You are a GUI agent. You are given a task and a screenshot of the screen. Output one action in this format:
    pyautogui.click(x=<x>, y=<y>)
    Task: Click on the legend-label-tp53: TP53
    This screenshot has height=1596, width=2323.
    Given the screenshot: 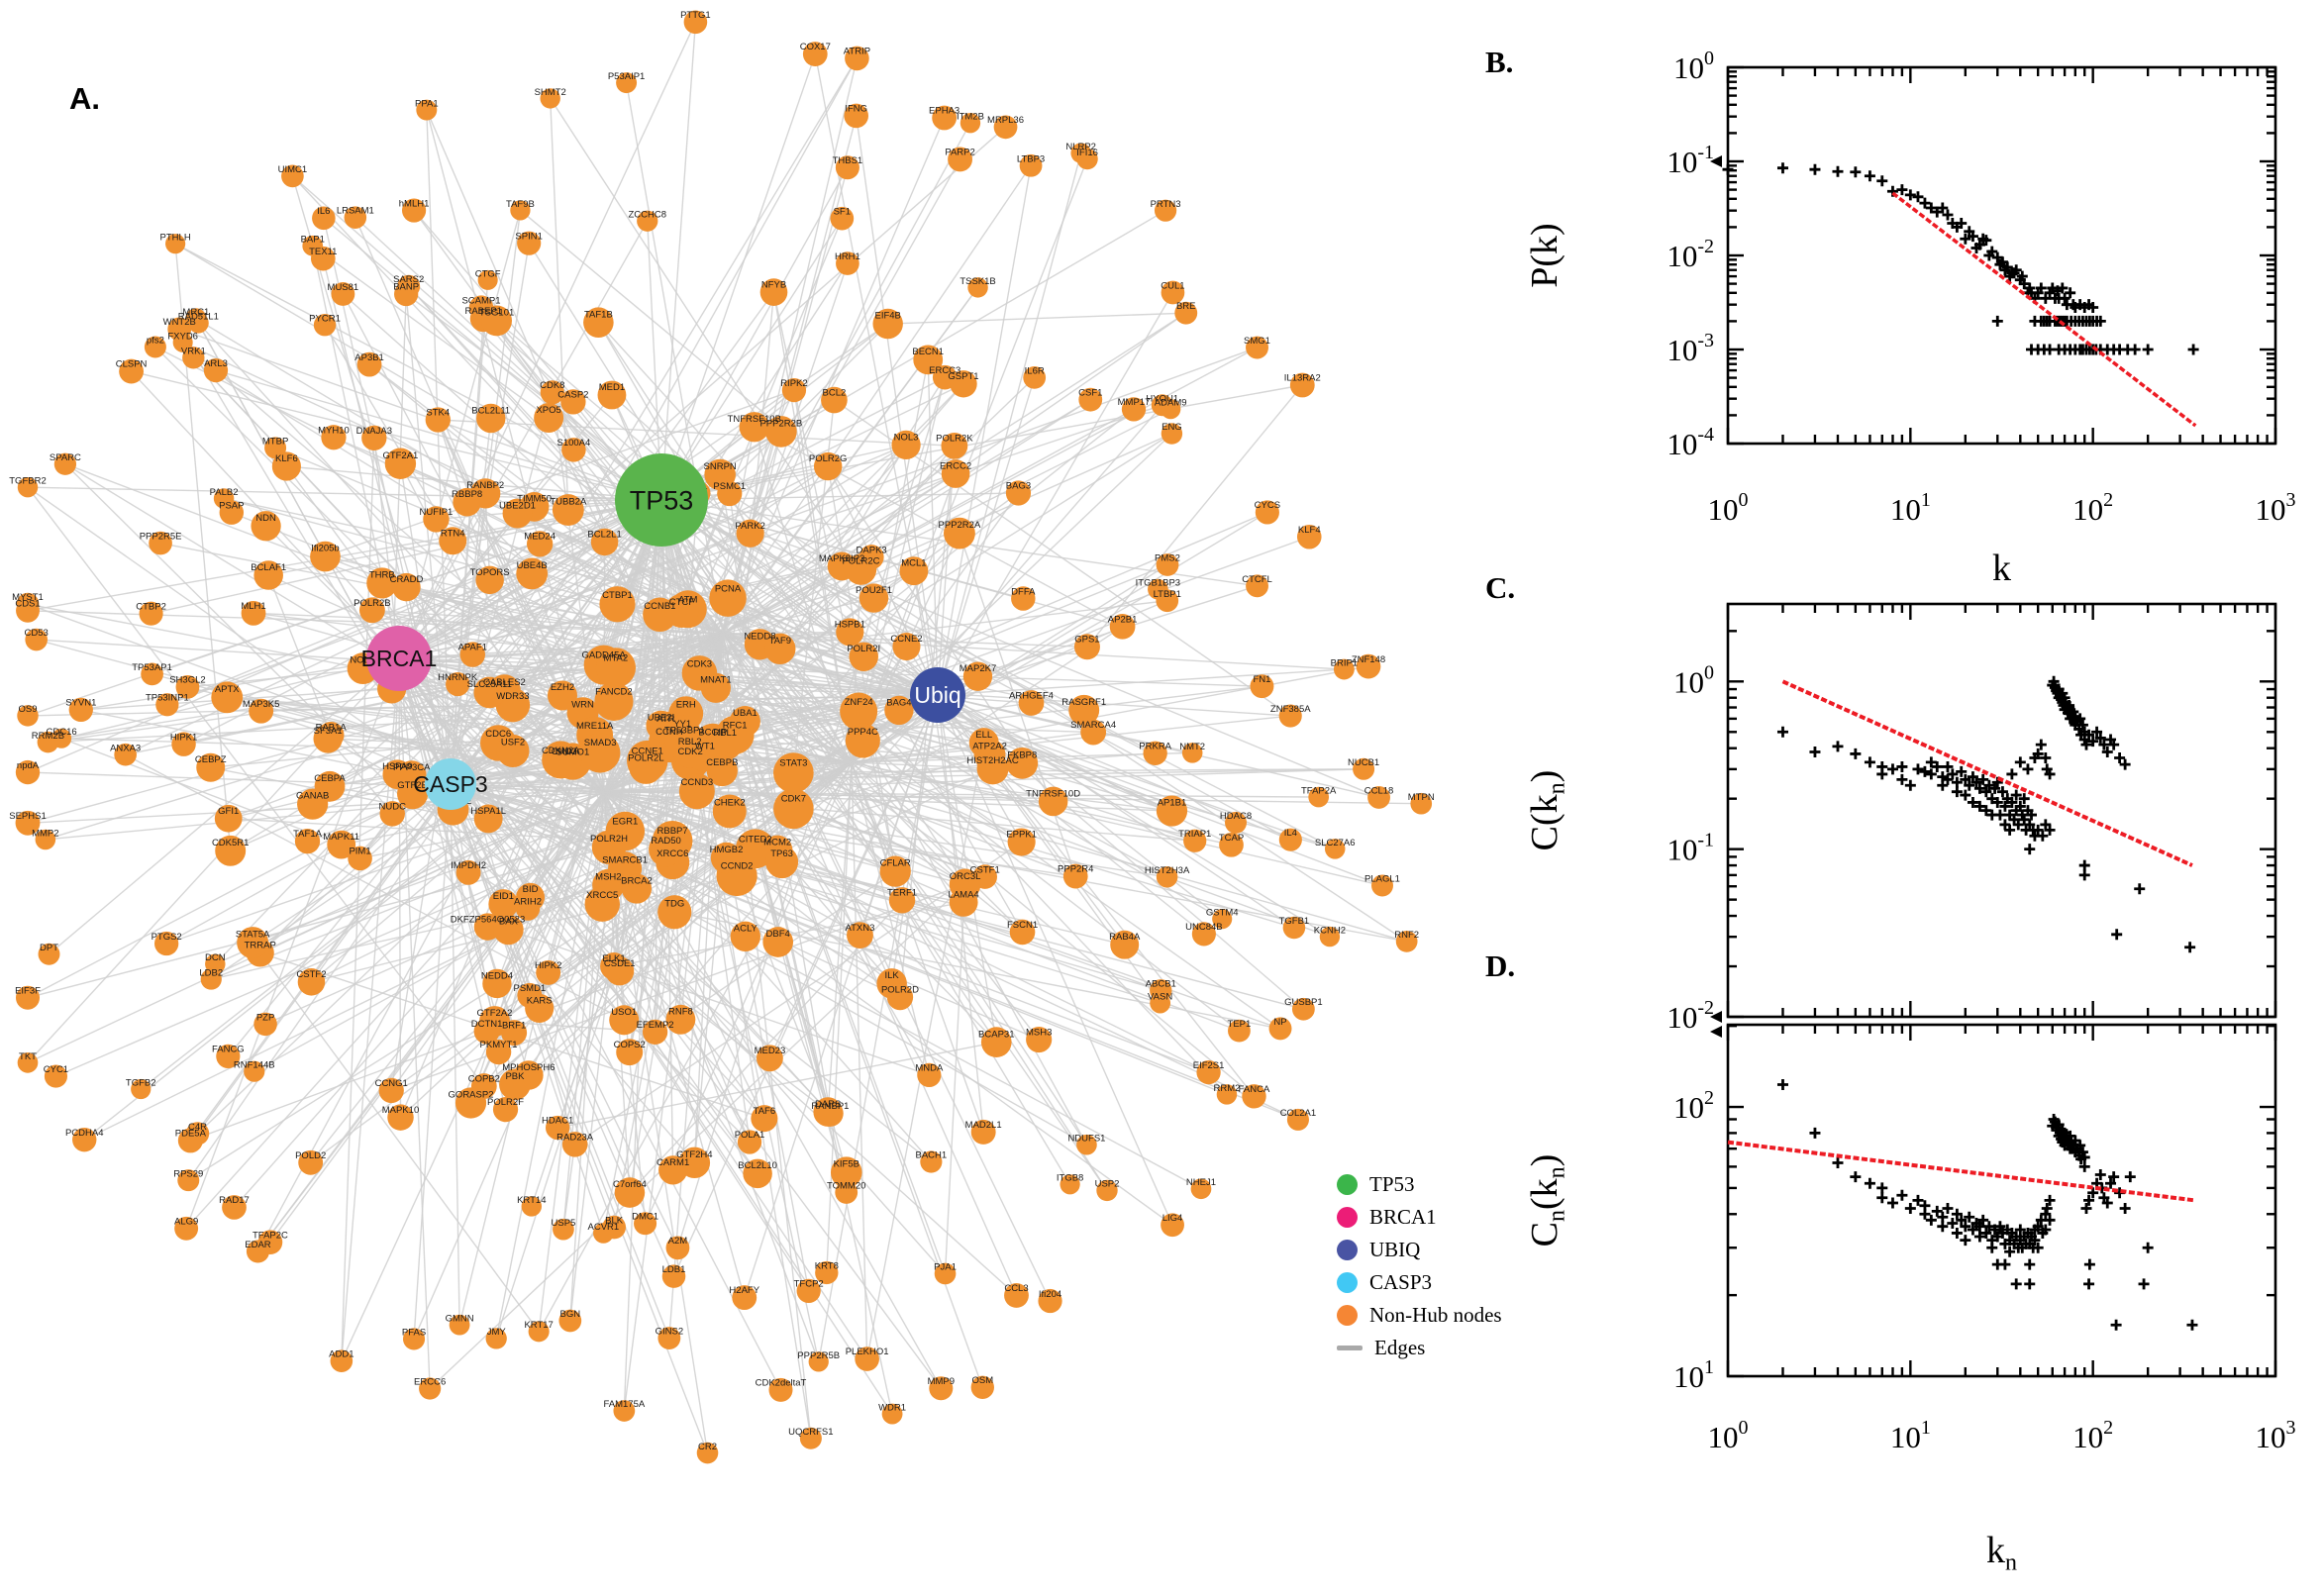 What is the action you would take?
    pyautogui.click(x=1392, y=1184)
    